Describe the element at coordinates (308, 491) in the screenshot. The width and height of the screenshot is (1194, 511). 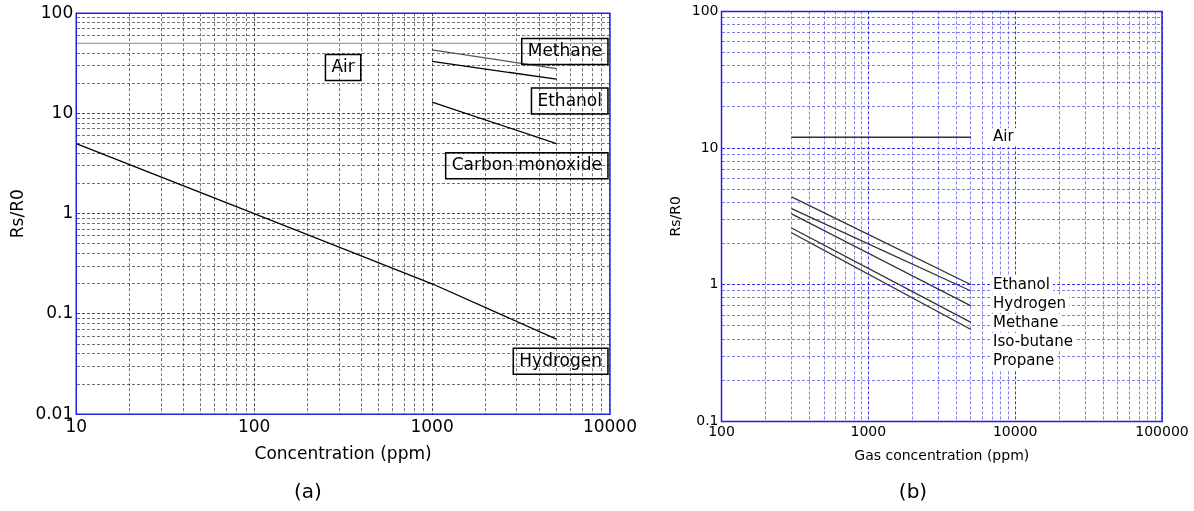
I see `text: (a)` at that location.